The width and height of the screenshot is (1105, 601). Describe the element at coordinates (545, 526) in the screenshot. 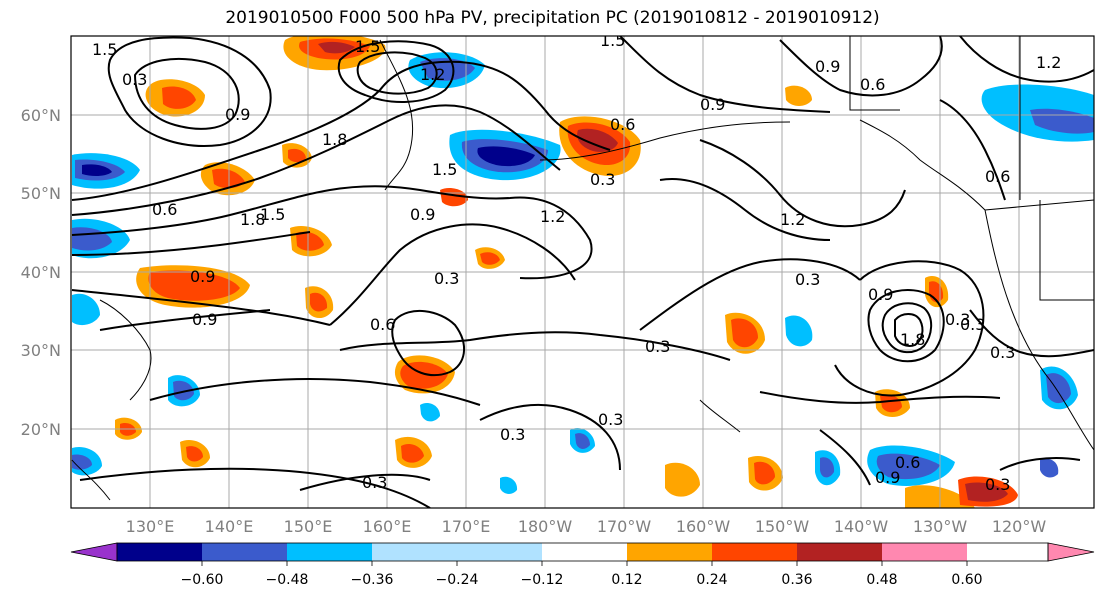

I see `lon-label: 180°W` at that location.